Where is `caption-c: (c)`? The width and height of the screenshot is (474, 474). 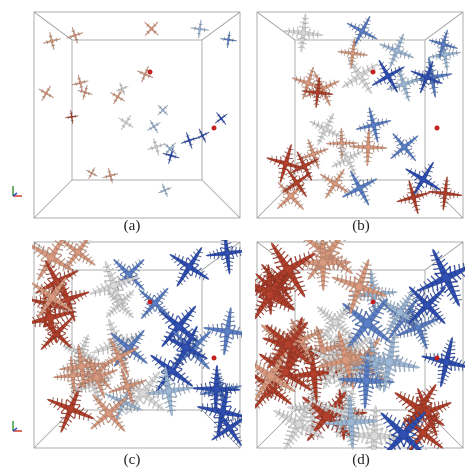
caption-c: (c) is located at coordinates (132, 460).